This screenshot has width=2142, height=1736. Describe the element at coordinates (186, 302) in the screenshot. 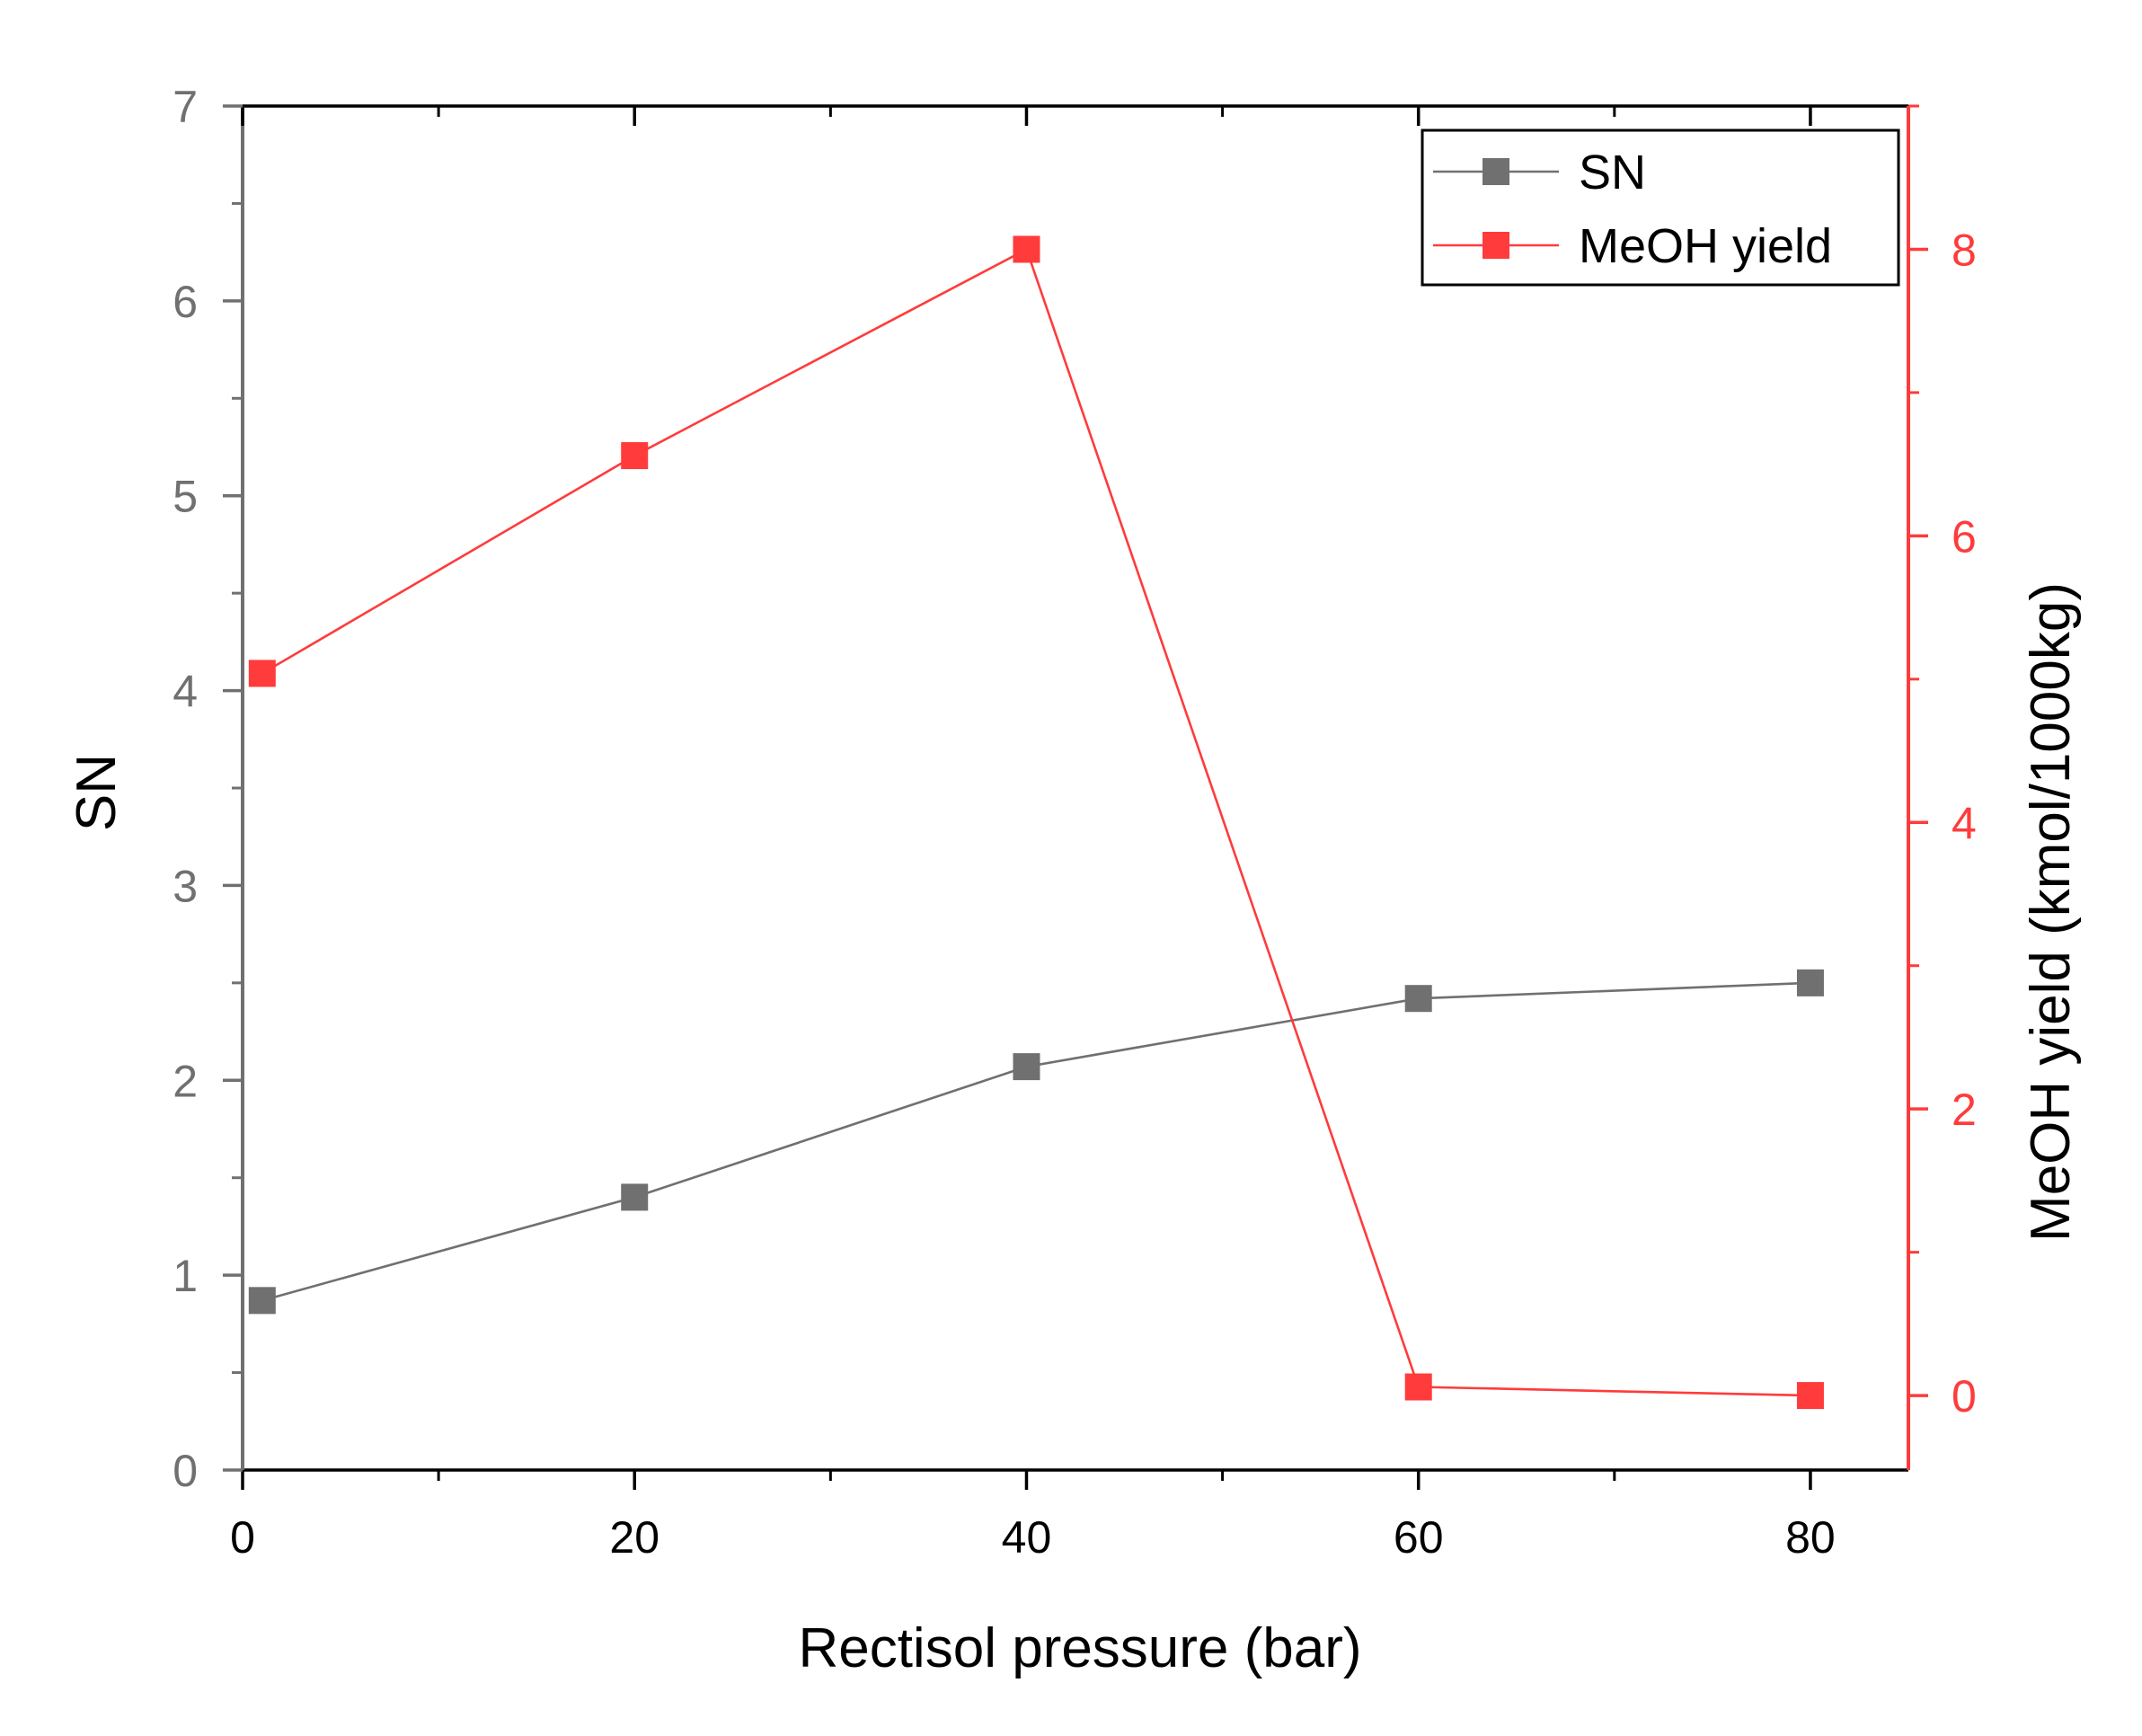

I see `y-tick-label: 6` at that location.